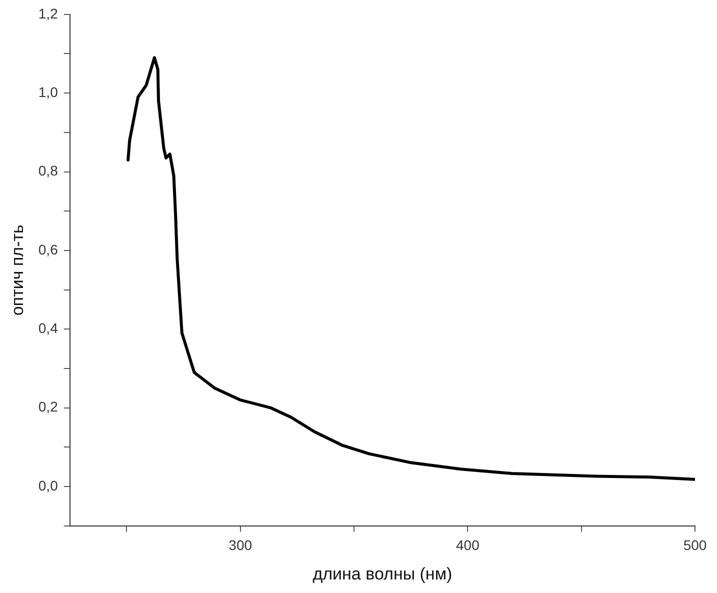 Image resolution: width=717 pixels, height=593 pixels. I want to click on y-tick-label: 1,2, so click(48, 13).